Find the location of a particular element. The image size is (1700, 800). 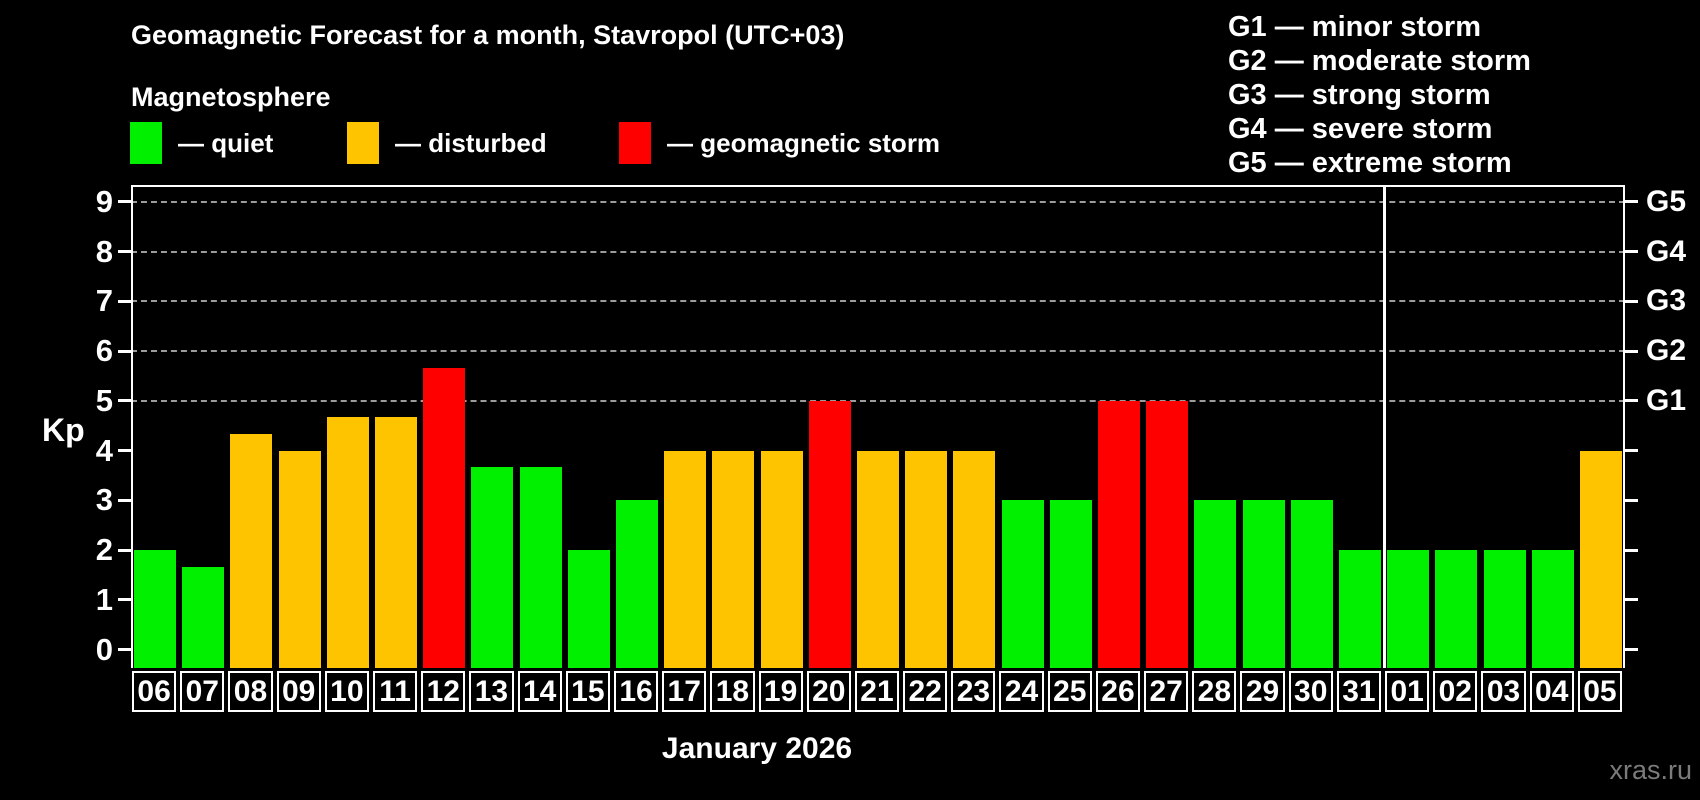

storm-color-swatch is located at coordinates (635, 143).